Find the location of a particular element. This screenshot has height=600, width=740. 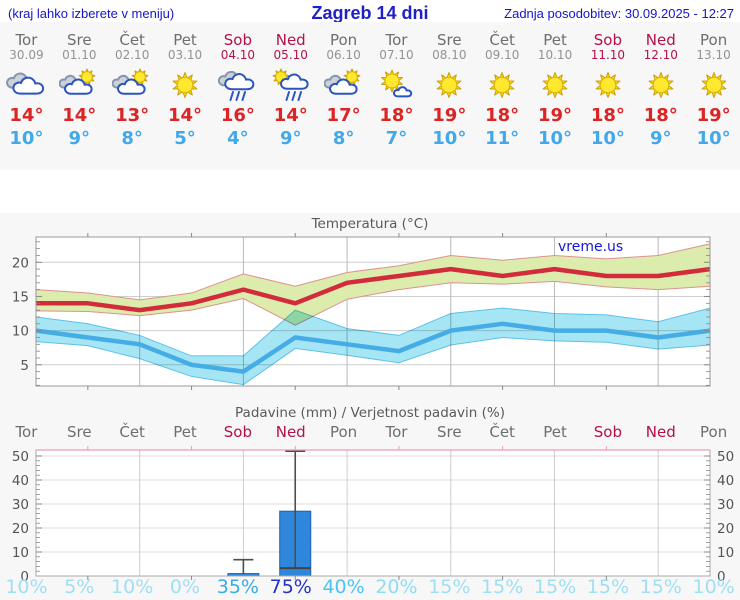

day-name: Sob is located at coordinates (237, 40).